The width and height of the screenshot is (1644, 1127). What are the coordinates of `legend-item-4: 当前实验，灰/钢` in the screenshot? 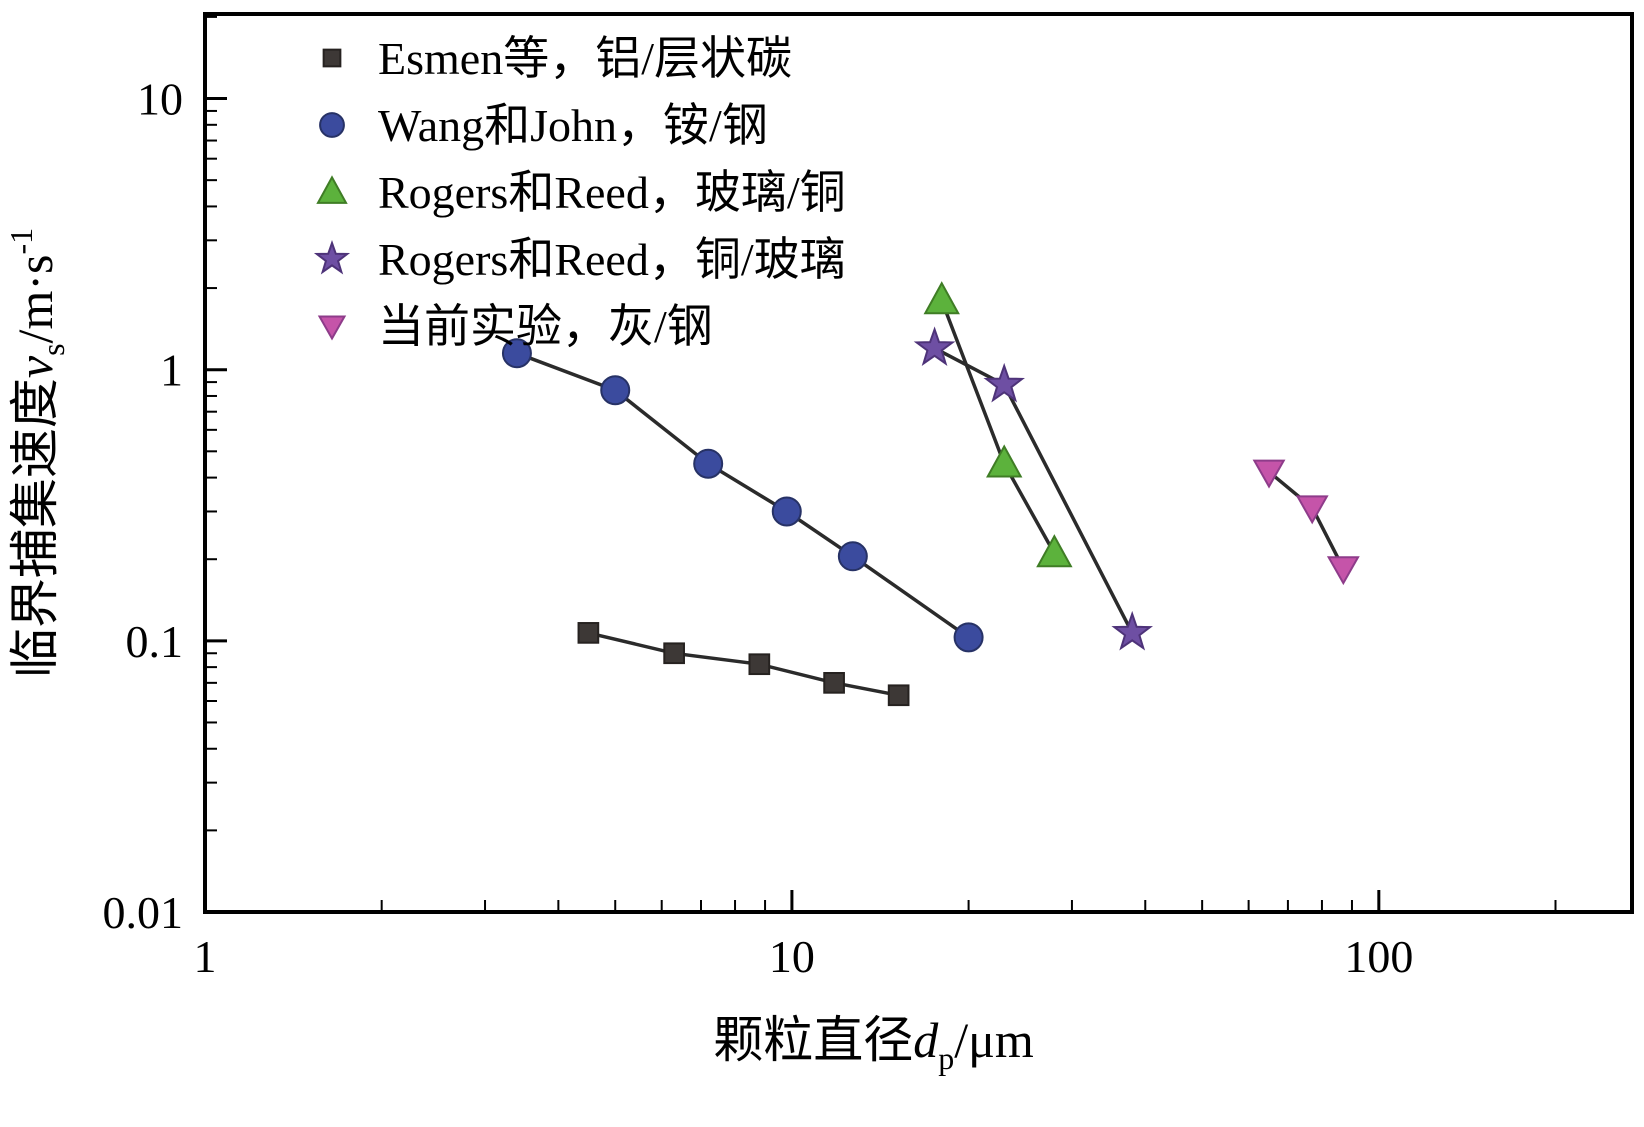 It's located at (515, 326).